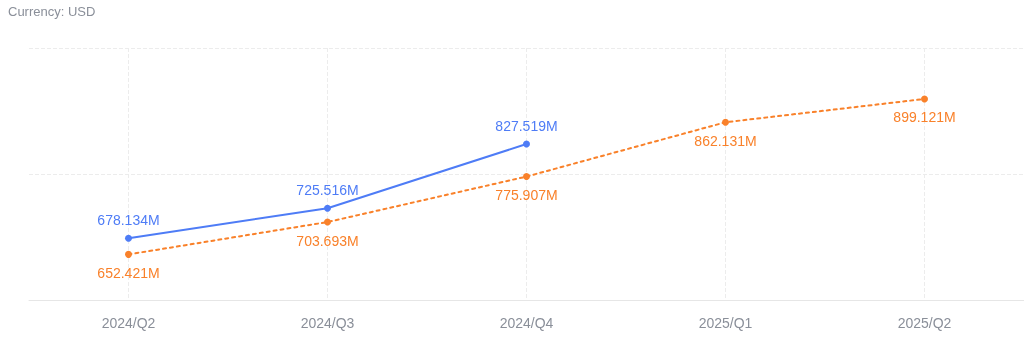  What do you see at coordinates (327, 240) in the screenshot?
I see `data-label: 703.693M` at bounding box center [327, 240].